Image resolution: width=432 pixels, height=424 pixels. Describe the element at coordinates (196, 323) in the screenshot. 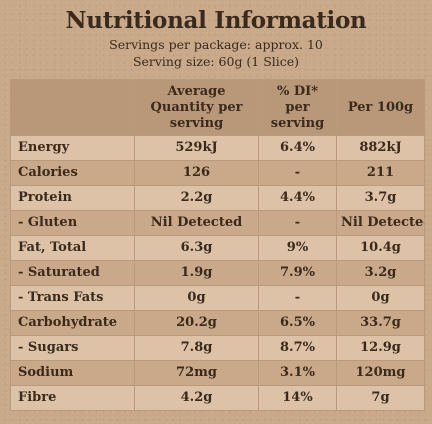

I see `per-serving-value: 20.2g` at that location.